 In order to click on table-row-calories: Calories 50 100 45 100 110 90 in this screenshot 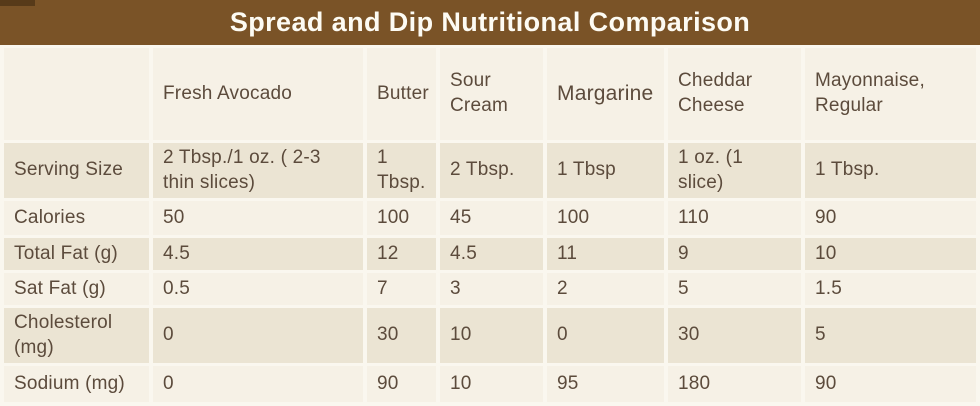, I will do `click(490, 218)`.